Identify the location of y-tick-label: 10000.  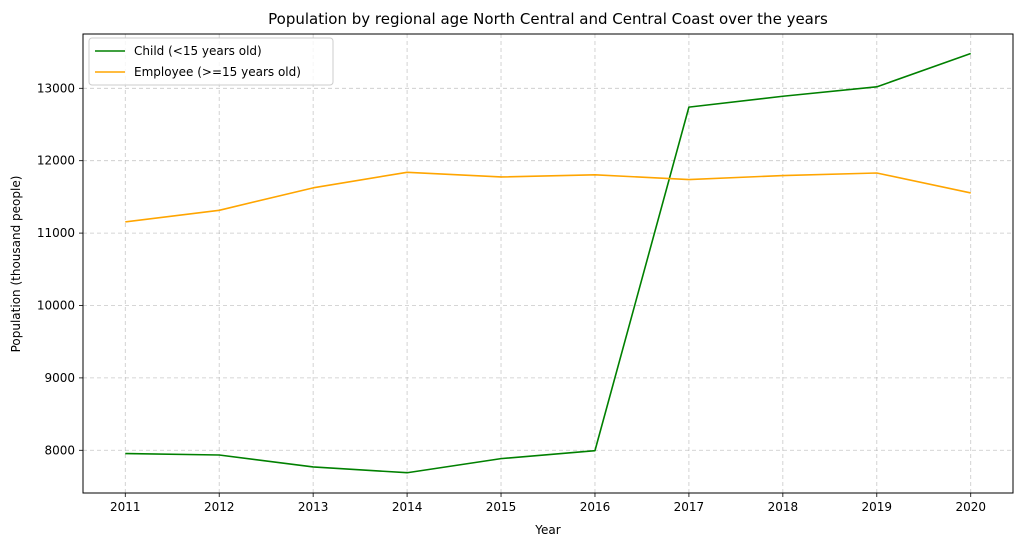
(56, 305).